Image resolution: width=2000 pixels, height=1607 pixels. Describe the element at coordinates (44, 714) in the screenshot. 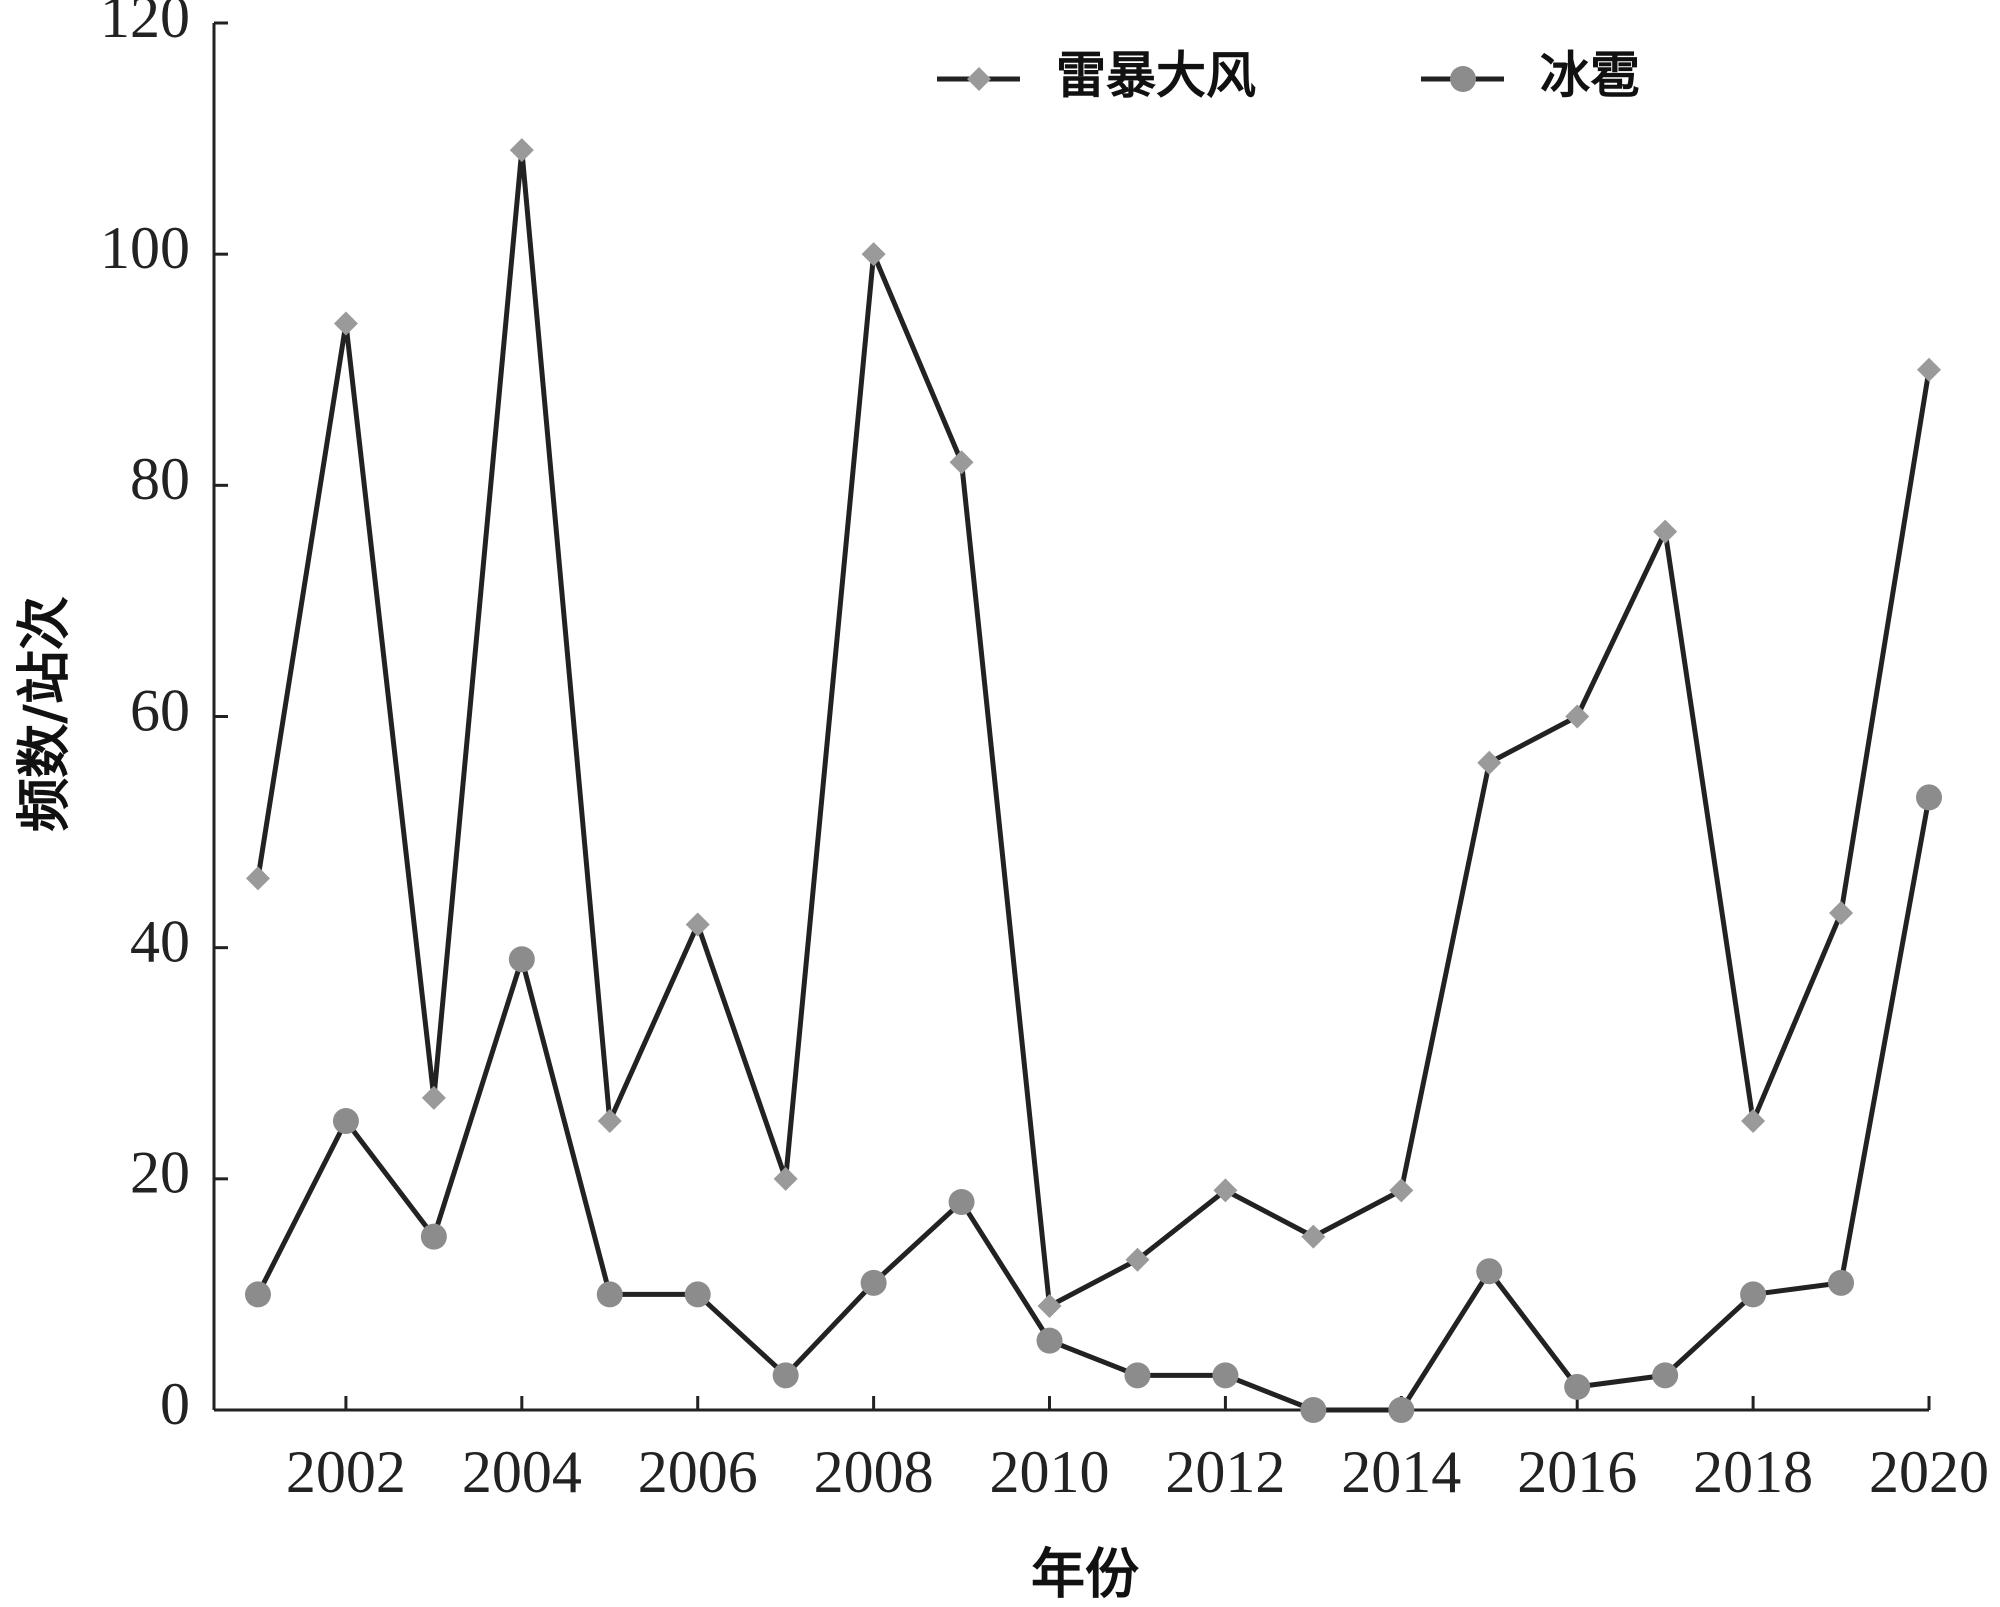

I see `y-axis-label: 频数/站次` at that location.